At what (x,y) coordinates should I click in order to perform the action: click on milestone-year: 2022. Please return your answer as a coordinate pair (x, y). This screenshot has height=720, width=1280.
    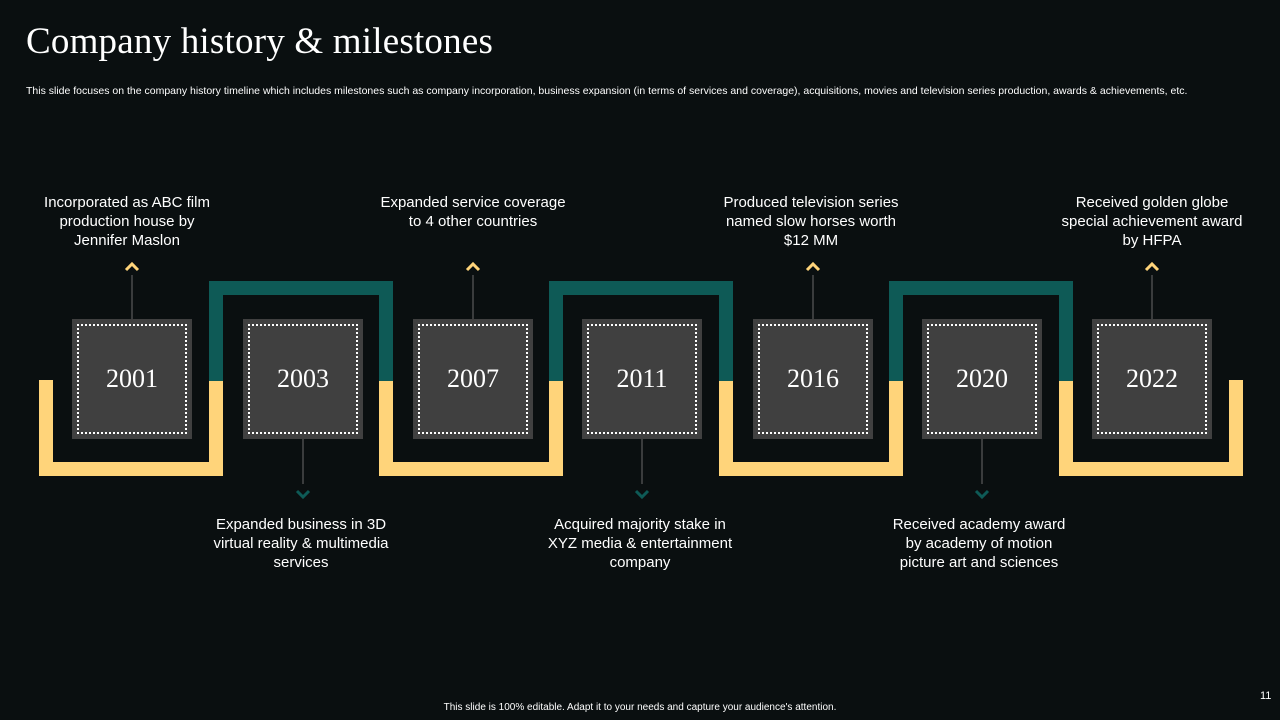
    Looking at the image, I should click on (1152, 378).